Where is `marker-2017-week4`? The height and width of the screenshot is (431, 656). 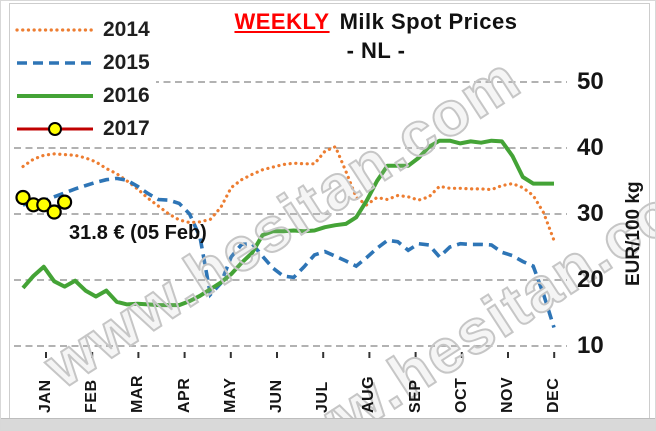
marker-2017-week4 is located at coordinates (54, 212).